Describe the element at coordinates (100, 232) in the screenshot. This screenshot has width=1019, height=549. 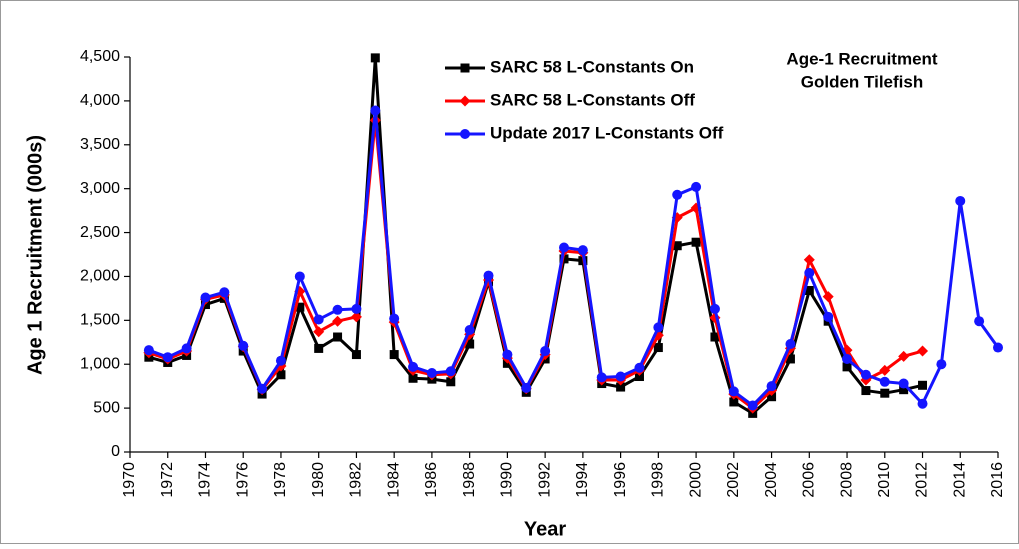
I see `y-tick-label: 2,500` at that location.